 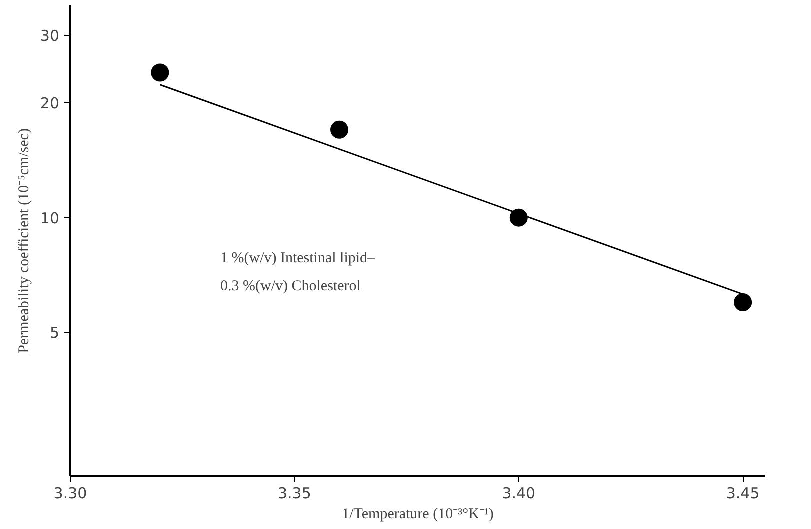 What do you see at coordinates (298, 258) in the screenshot?
I see `annotation: 1 %(w/v) Intestinal lipid–` at bounding box center [298, 258].